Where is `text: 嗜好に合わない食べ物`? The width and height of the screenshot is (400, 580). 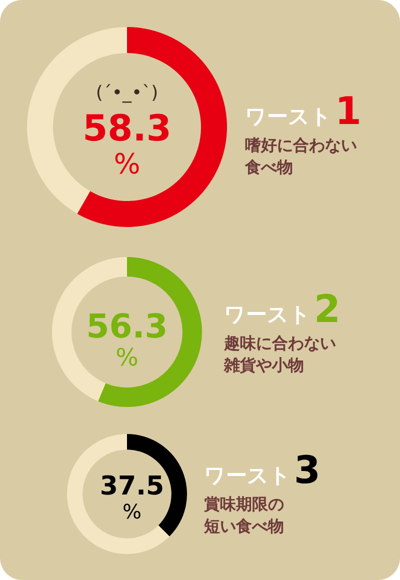 text: 嗜好に合わない食べ物 is located at coordinates (300, 156).